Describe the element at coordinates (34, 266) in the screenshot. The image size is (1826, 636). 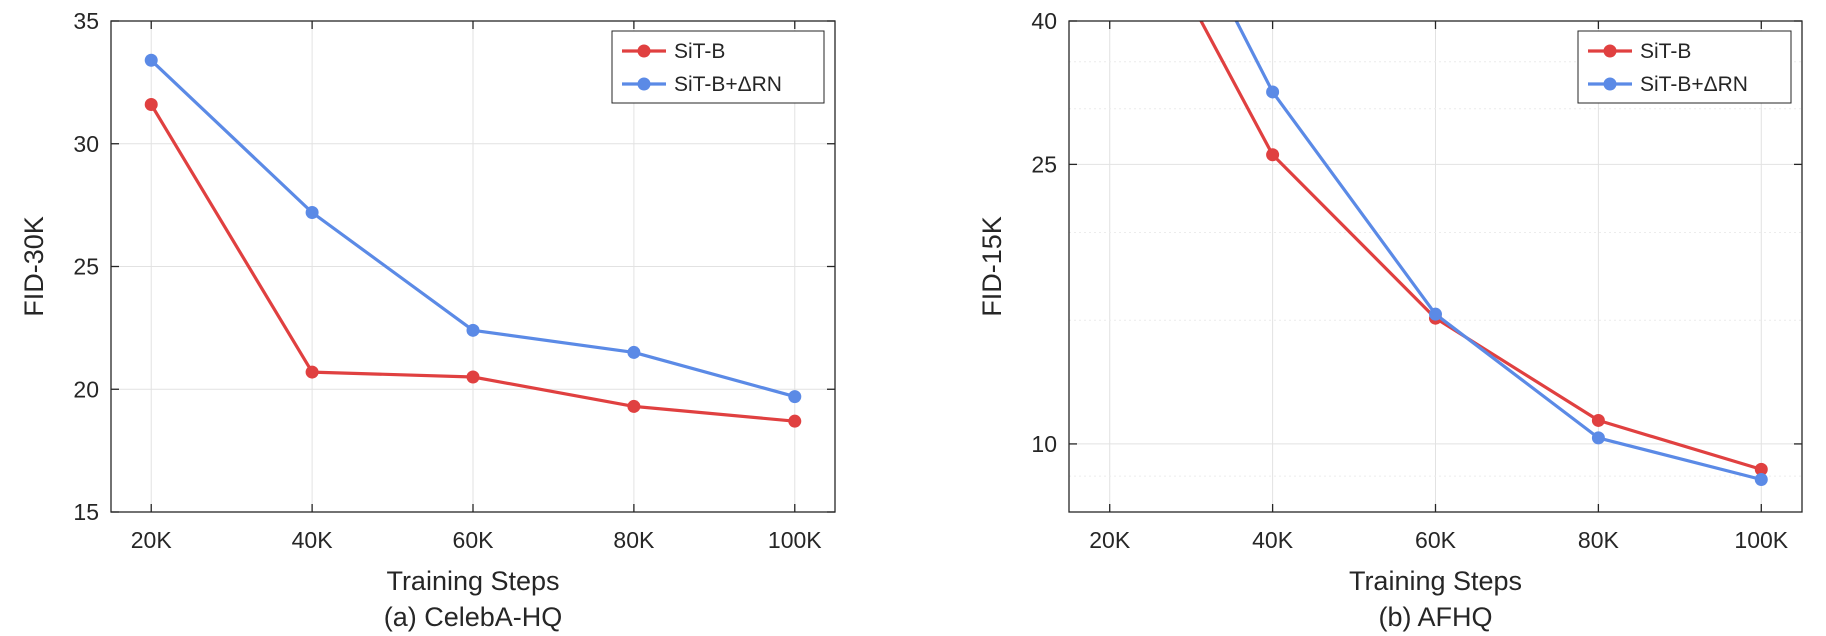
I see `y-axis-label-celeba-hq: FID-30K` at that location.